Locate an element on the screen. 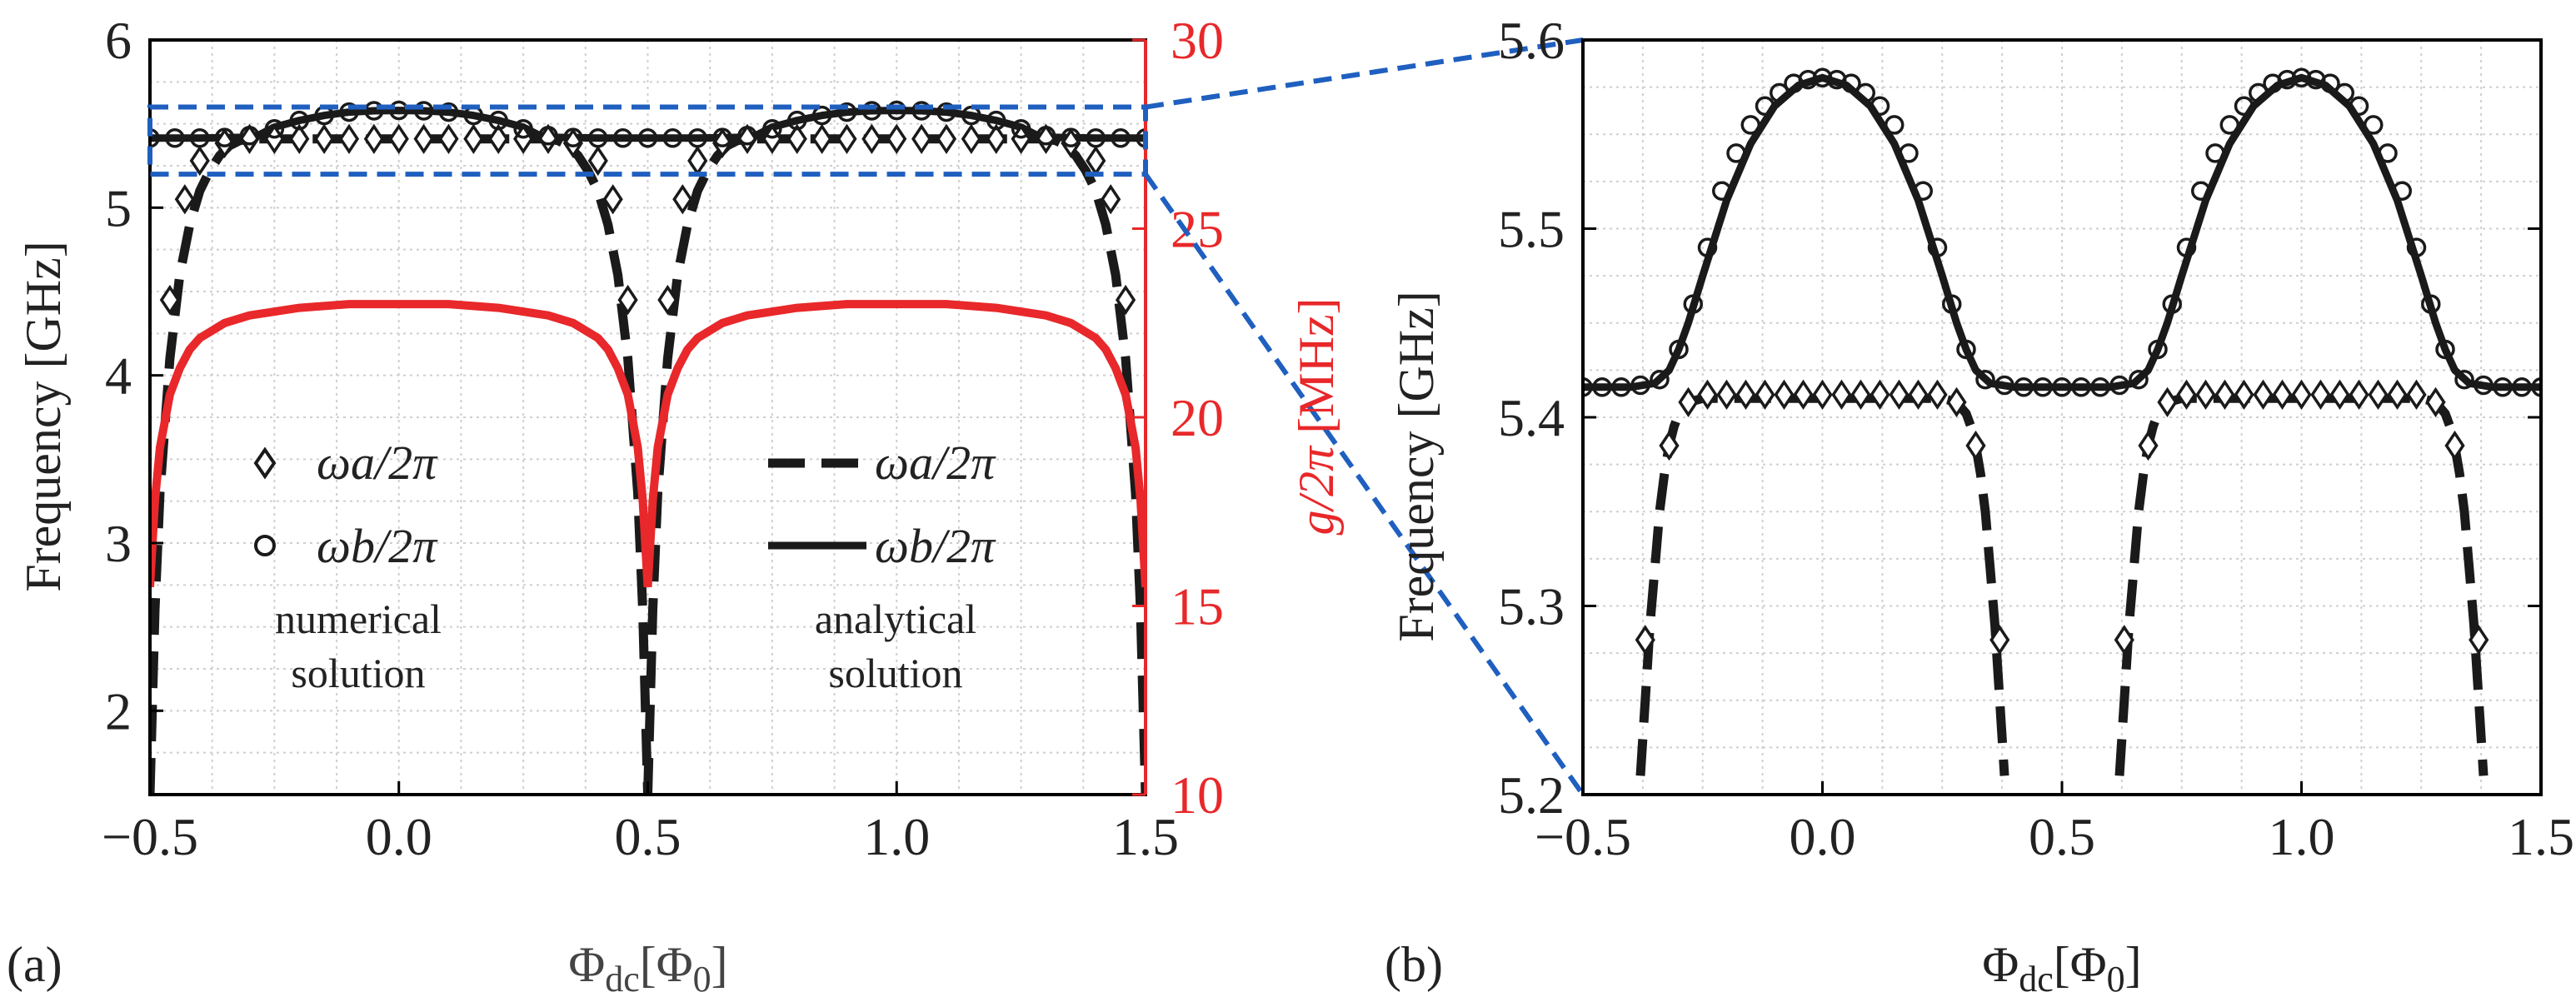  x-tick-label: 0.5 is located at coordinates (2062, 836).